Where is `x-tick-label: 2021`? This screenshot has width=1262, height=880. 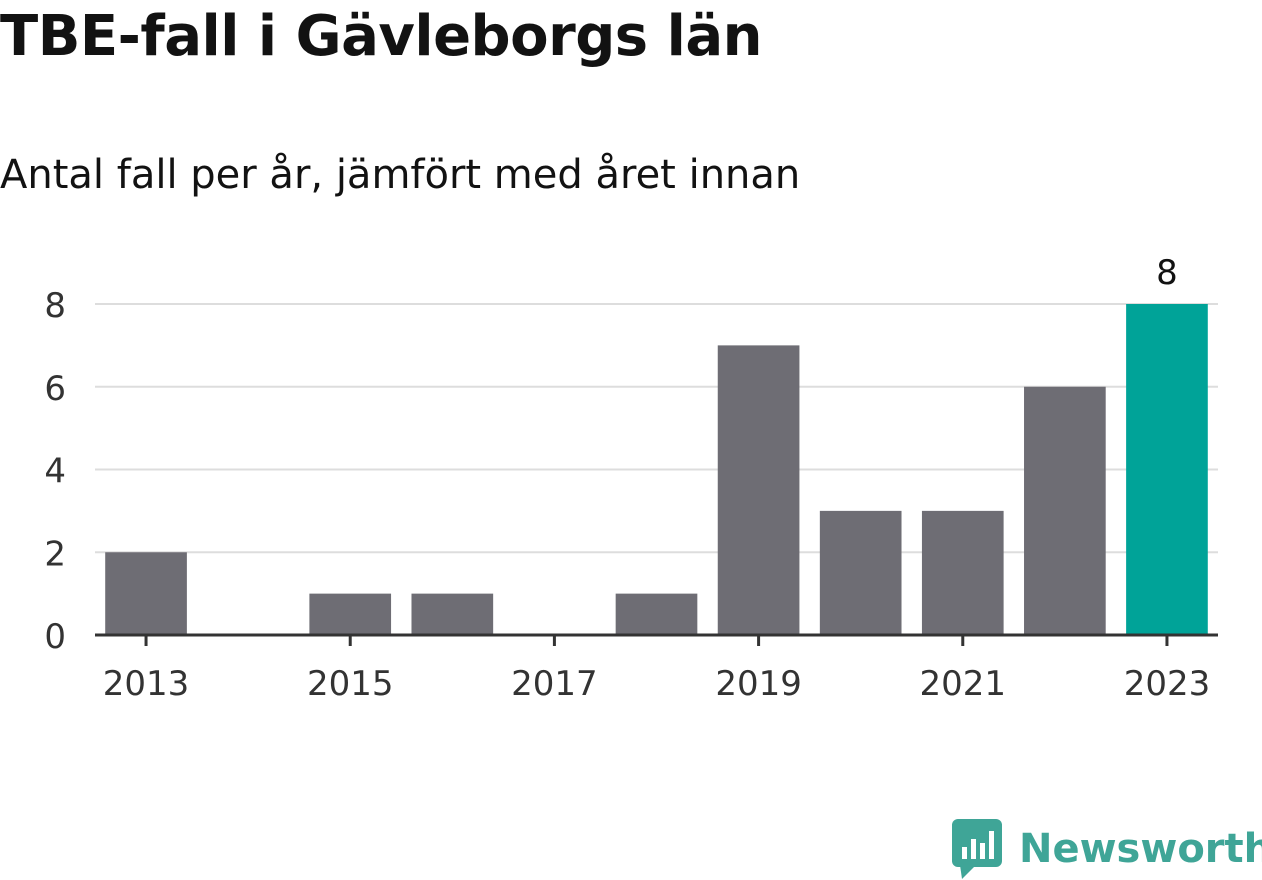 x-tick-label: 2021 is located at coordinates (963, 684).